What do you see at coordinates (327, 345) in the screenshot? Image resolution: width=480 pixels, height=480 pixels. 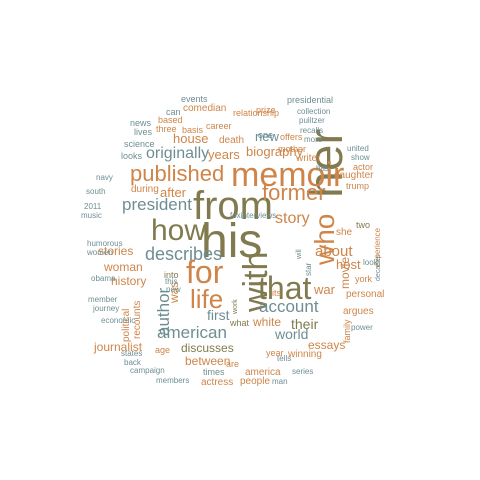 I see `word: essays` at bounding box center [327, 345].